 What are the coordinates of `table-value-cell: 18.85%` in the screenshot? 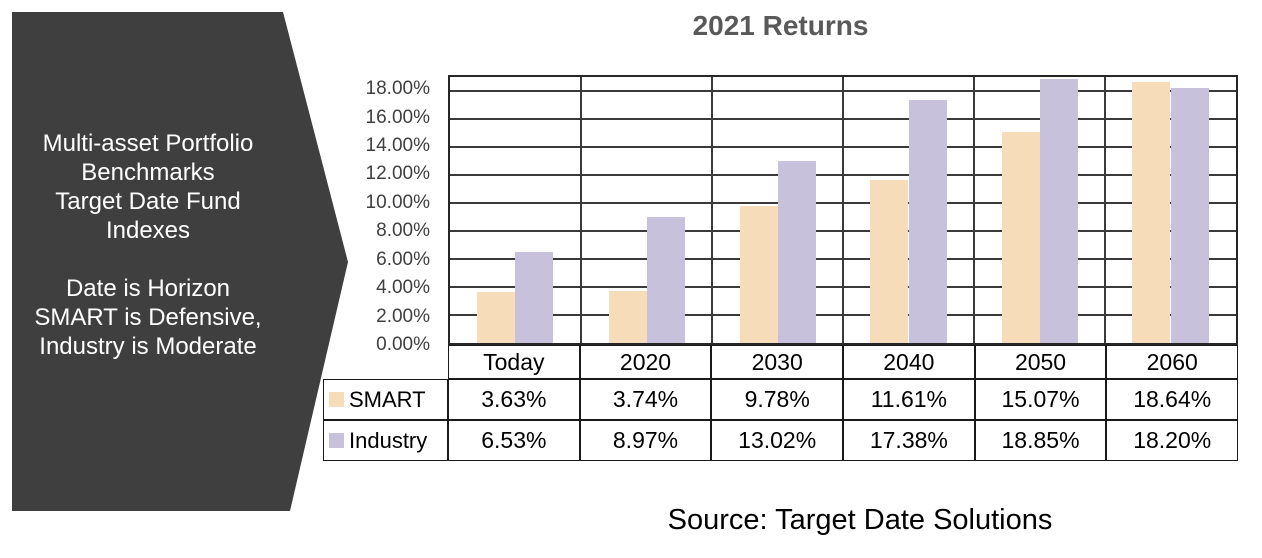 It's located at (1040, 440).